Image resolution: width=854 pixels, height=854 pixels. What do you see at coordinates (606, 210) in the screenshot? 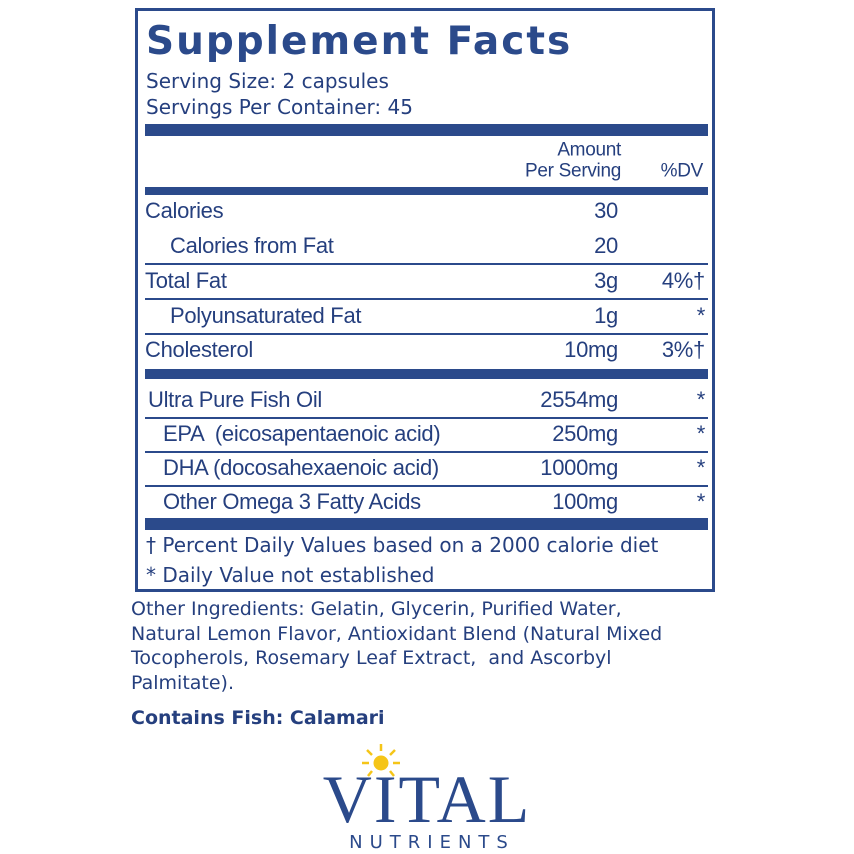
I see `row-amount: 30` at bounding box center [606, 210].